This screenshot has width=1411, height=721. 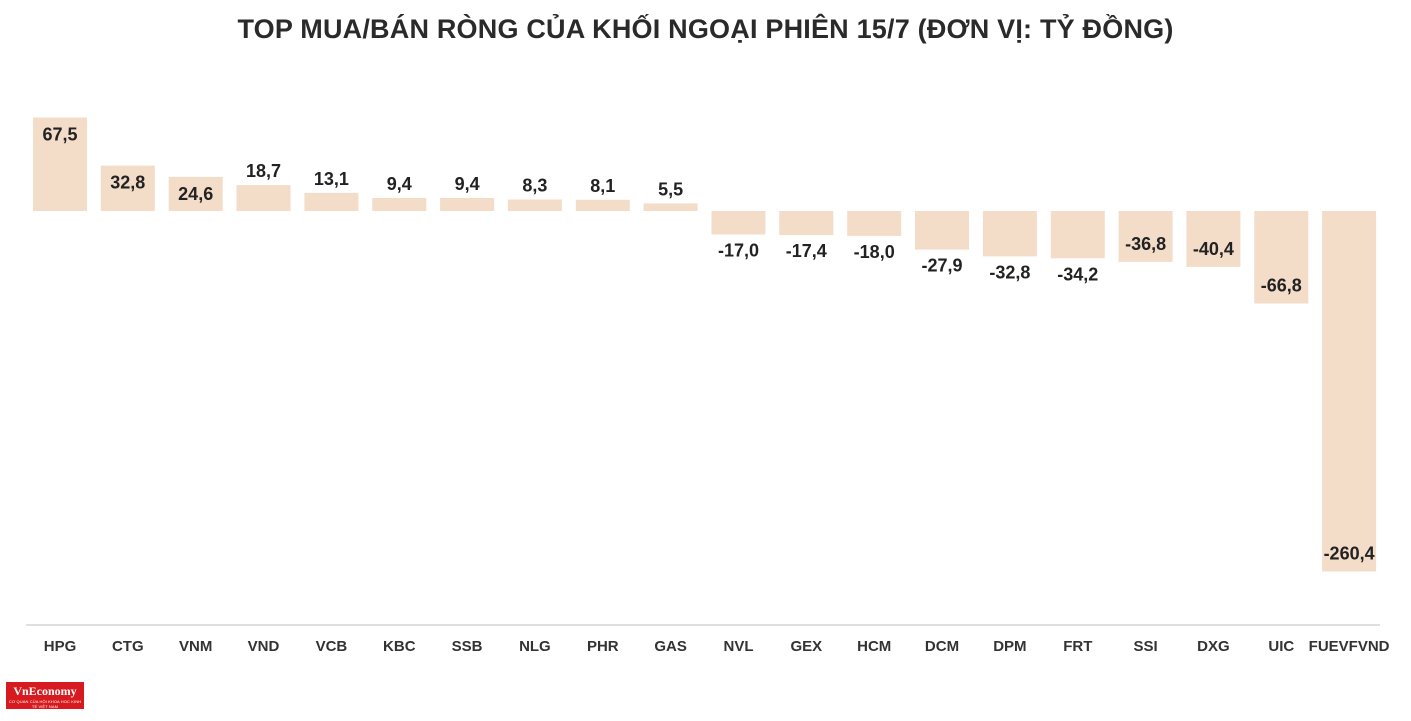 What do you see at coordinates (942, 646) in the screenshot?
I see `tick-label-dcm: DCM` at bounding box center [942, 646].